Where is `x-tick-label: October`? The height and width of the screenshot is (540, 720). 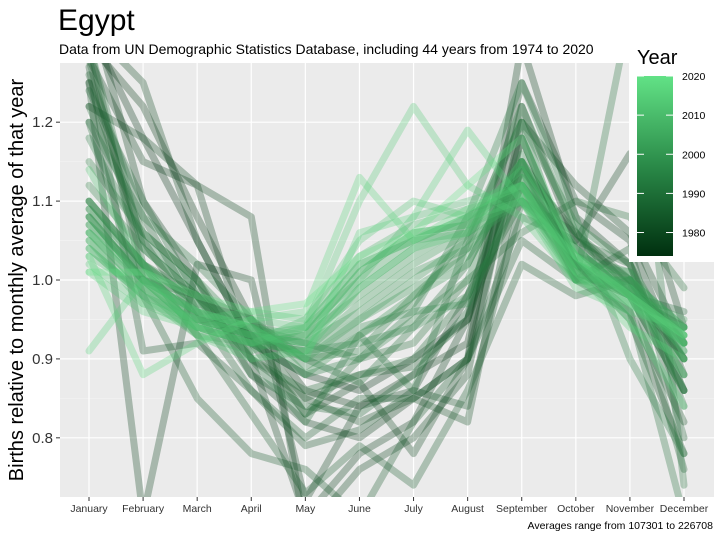
x-tick-label: October is located at coordinates (576, 509).